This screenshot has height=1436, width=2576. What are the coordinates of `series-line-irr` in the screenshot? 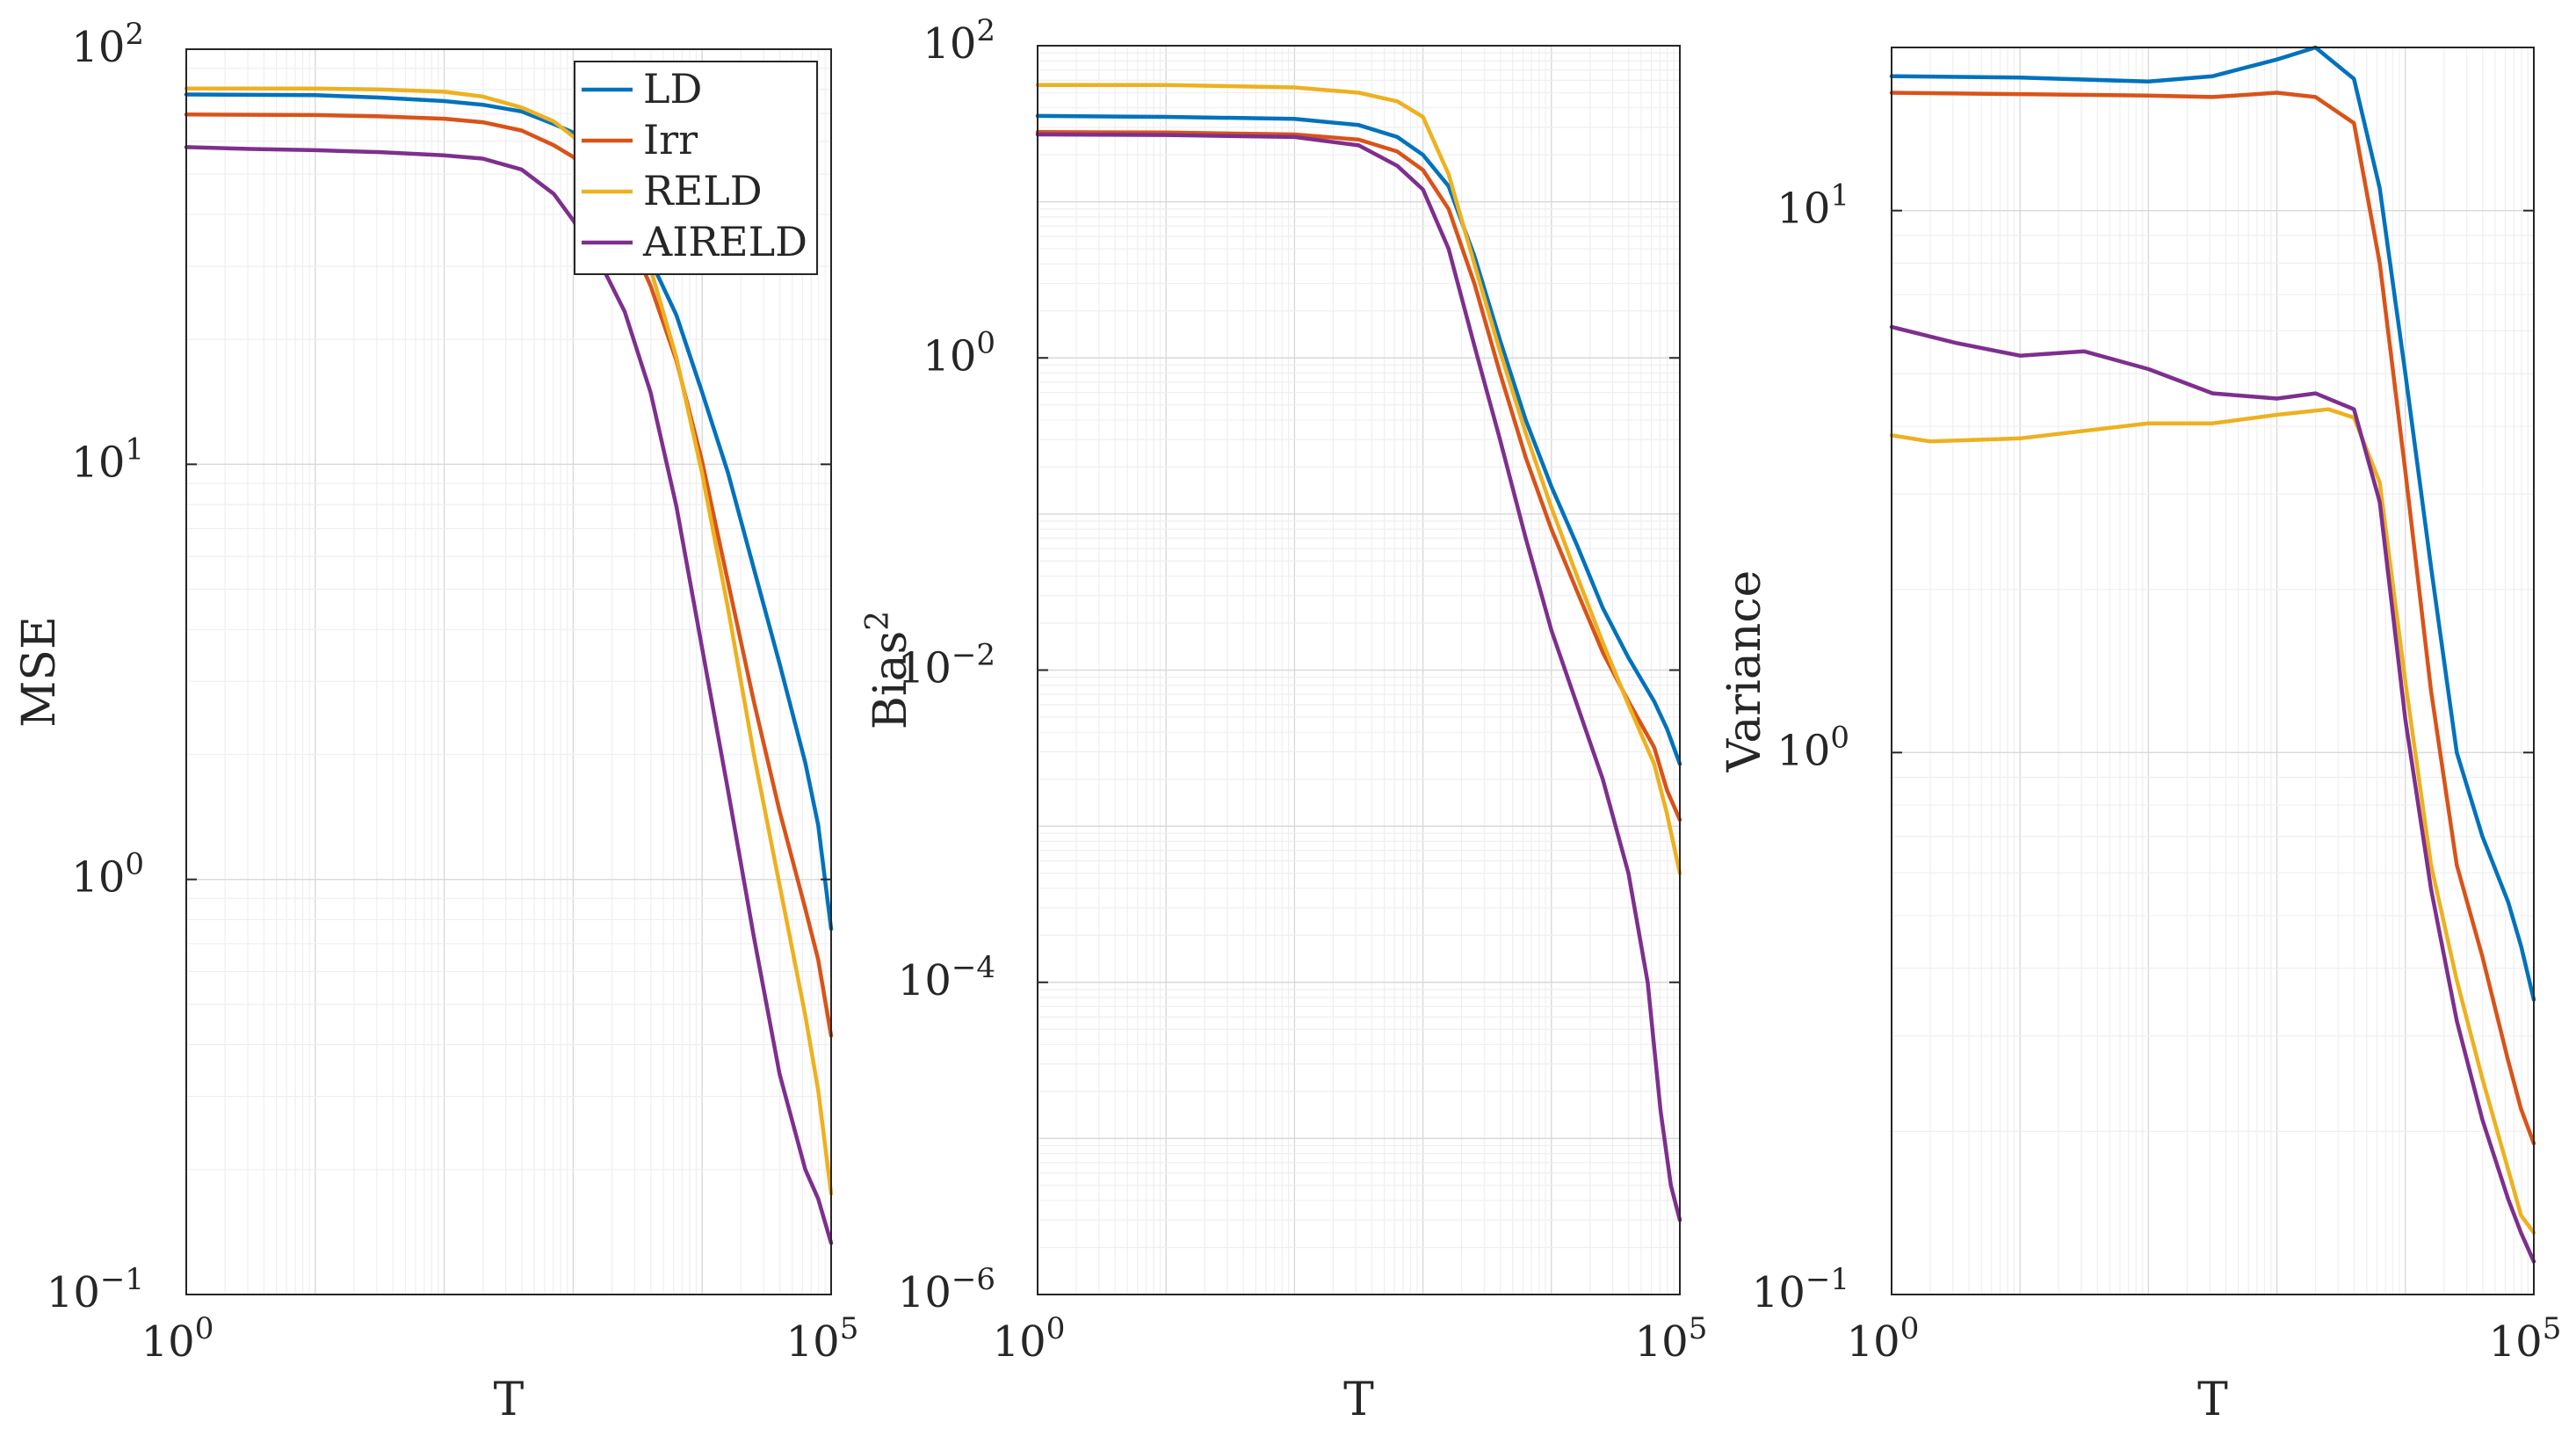 It's located at (1358, 476).